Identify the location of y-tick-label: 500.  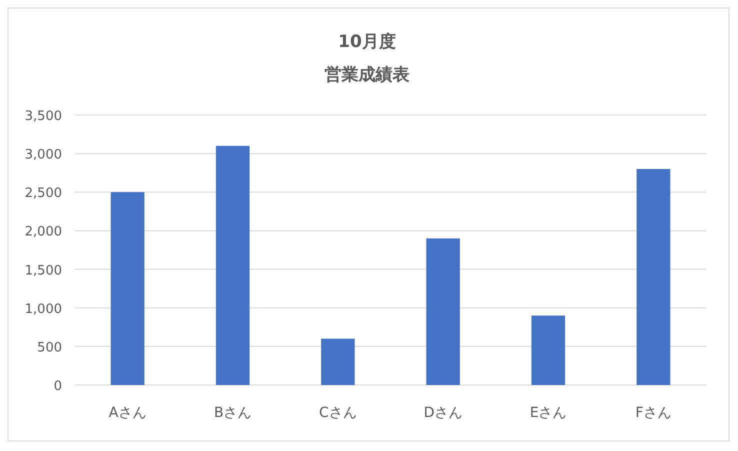
(49, 348).